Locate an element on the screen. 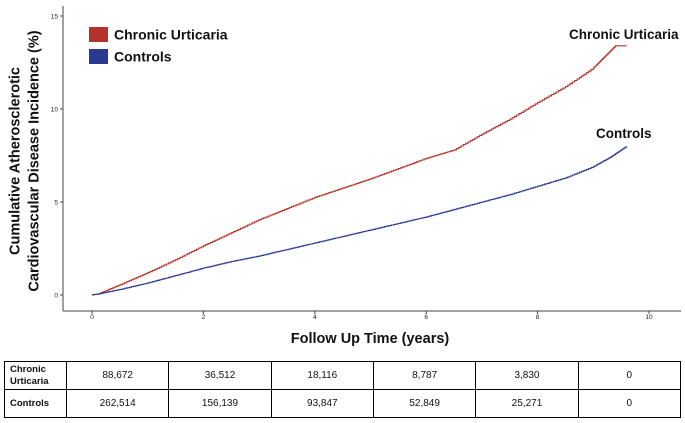  y-tick-label: 0 is located at coordinates (56, 296).